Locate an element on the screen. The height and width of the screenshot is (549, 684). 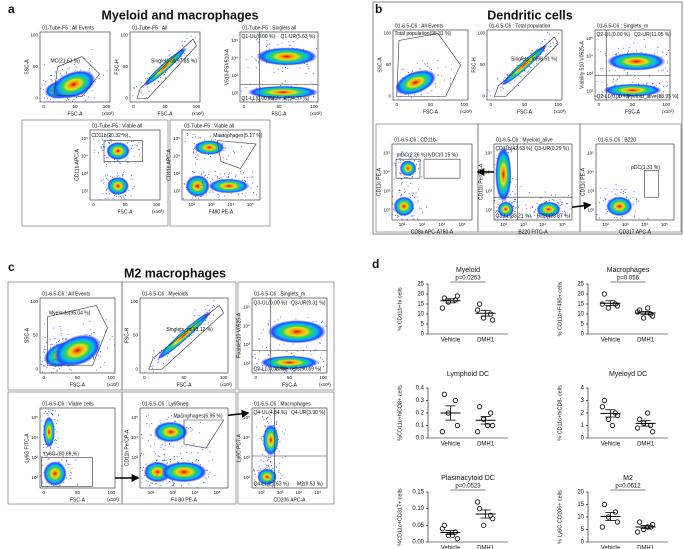
x-tick-label: Vehicle is located at coordinates (451, 547).